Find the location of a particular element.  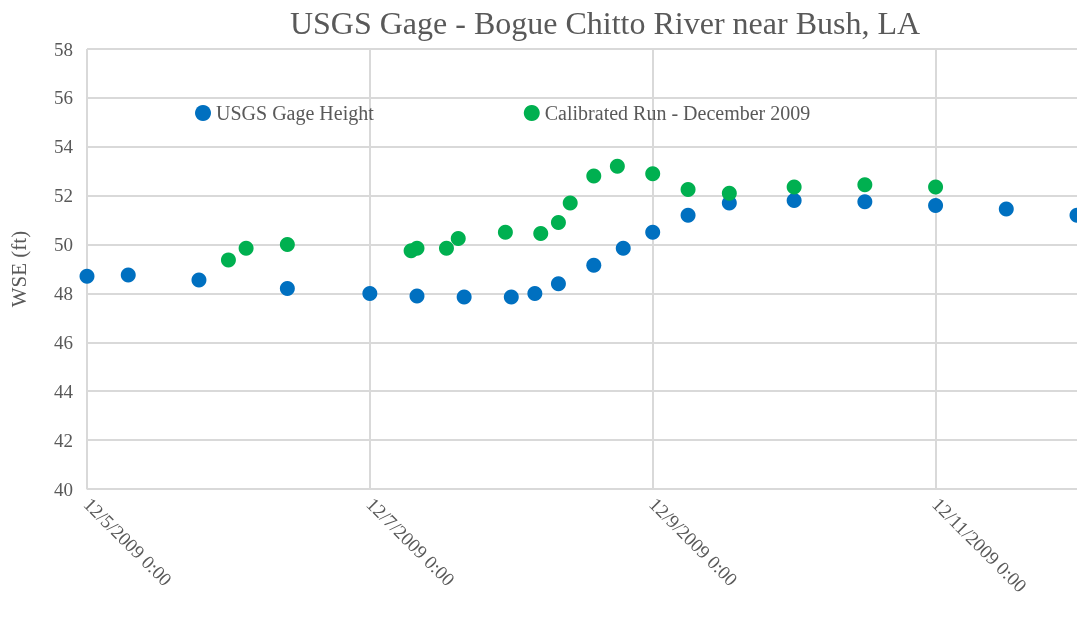

y-tick-label: 48 is located at coordinates (63, 293).